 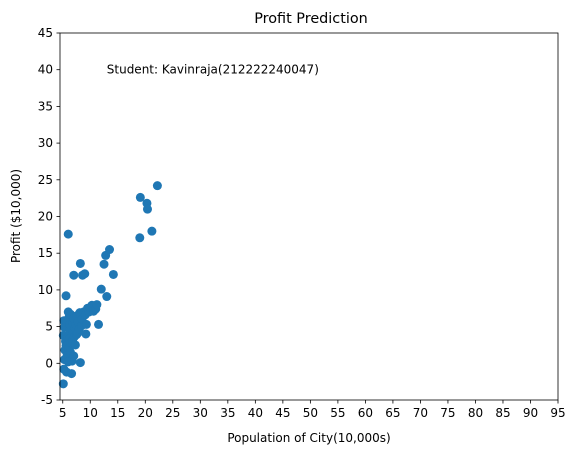 What do you see at coordinates (45, 253) in the screenshot?
I see `y-tick-label: 15` at bounding box center [45, 253].